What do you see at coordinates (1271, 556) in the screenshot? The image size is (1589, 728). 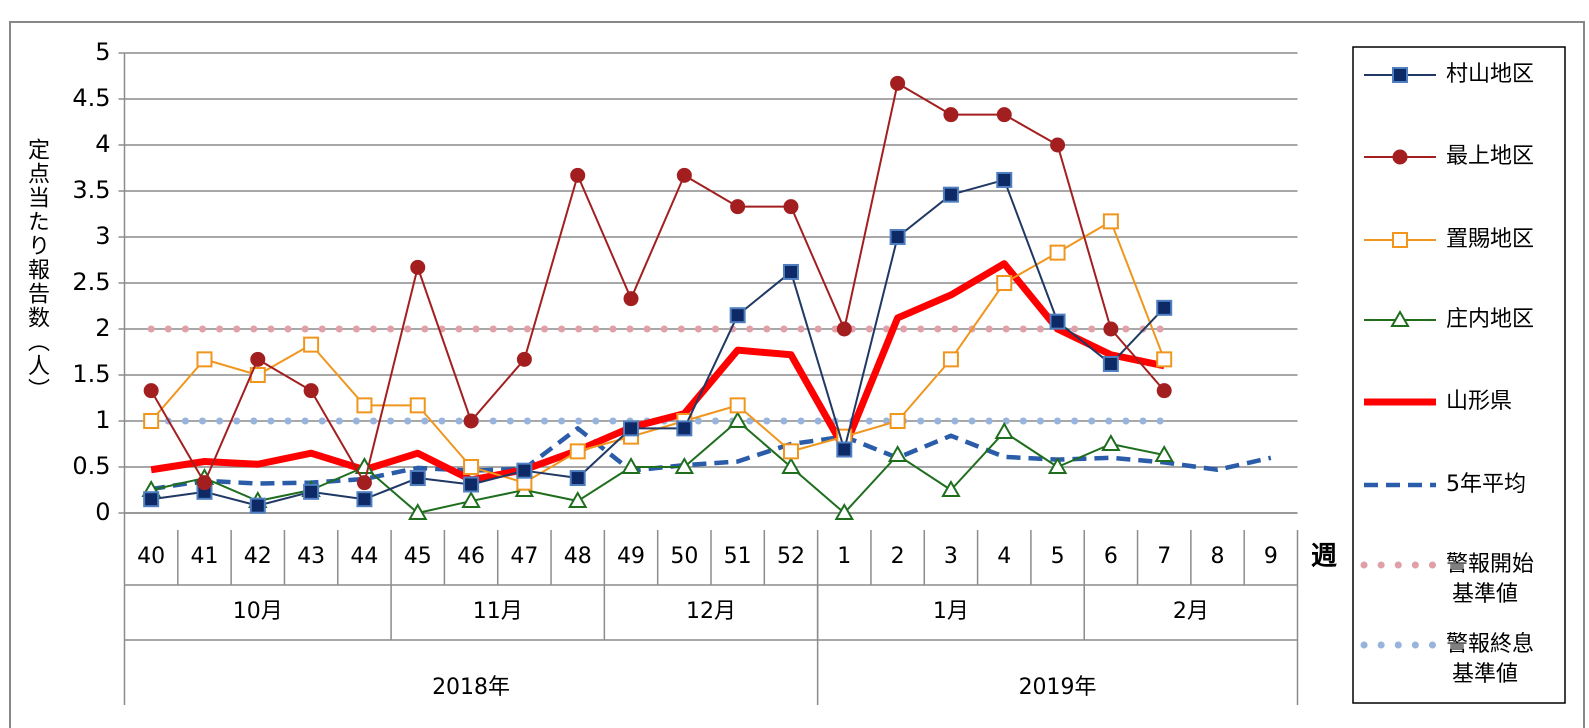 I see `x-tick-label: 9` at bounding box center [1271, 556].